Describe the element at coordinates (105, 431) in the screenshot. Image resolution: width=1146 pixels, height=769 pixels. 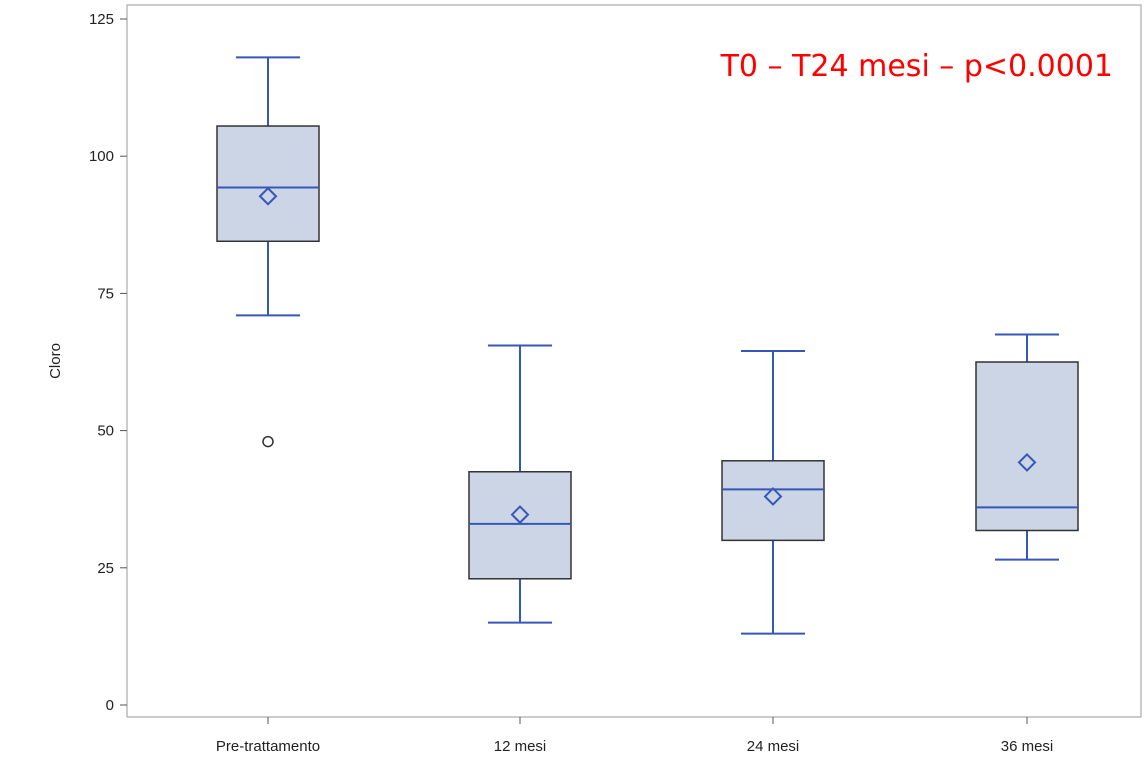
I see `y-tick-label: 50` at that location.